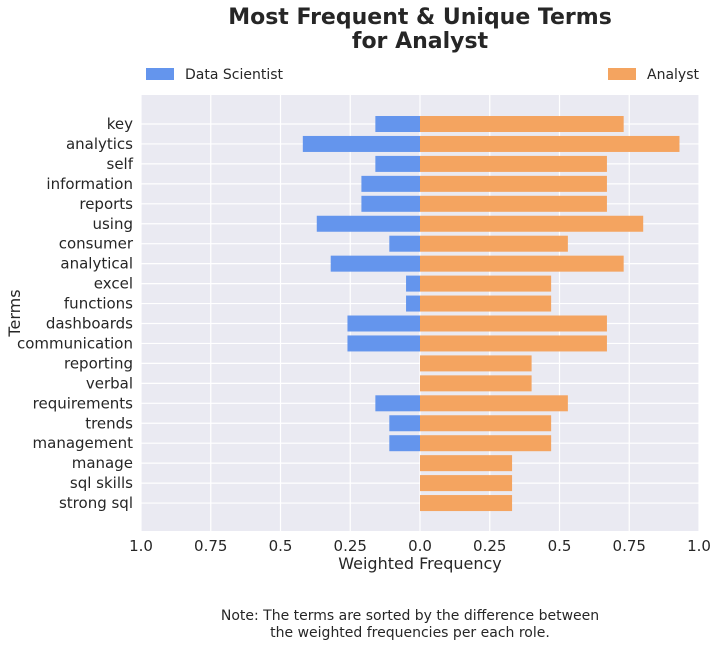  I want to click on note-line-2: the weighted frequencies per each role., so click(410, 633).